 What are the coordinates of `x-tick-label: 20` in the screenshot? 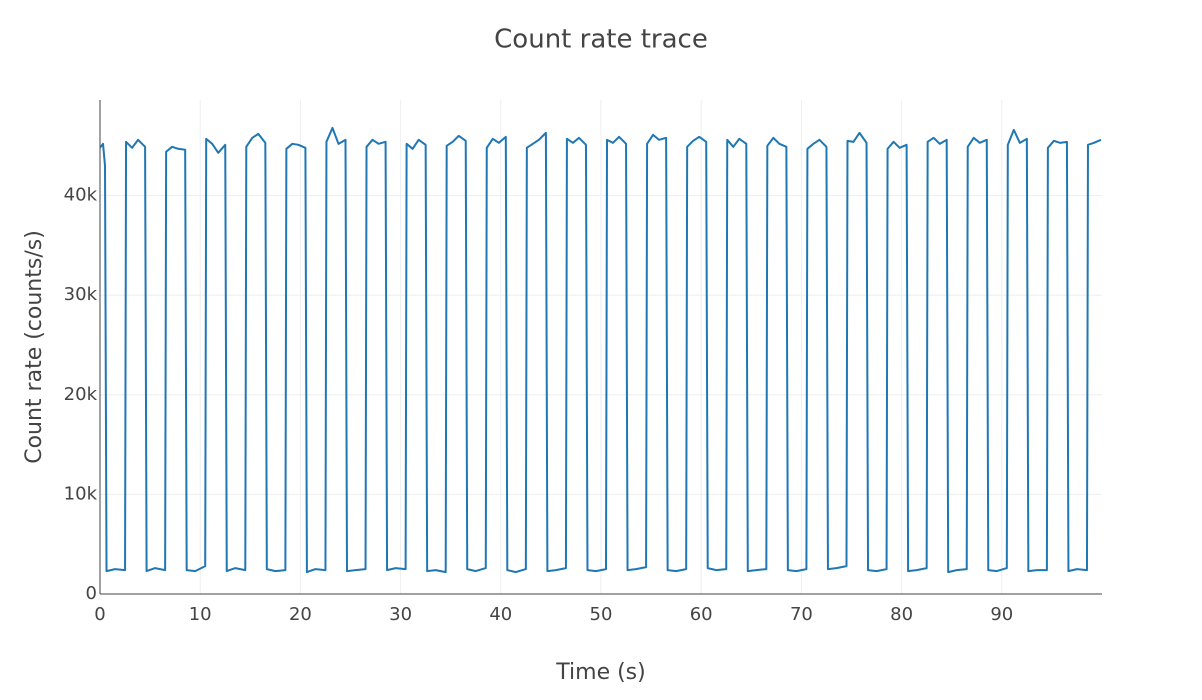 It's located at (300, 614).